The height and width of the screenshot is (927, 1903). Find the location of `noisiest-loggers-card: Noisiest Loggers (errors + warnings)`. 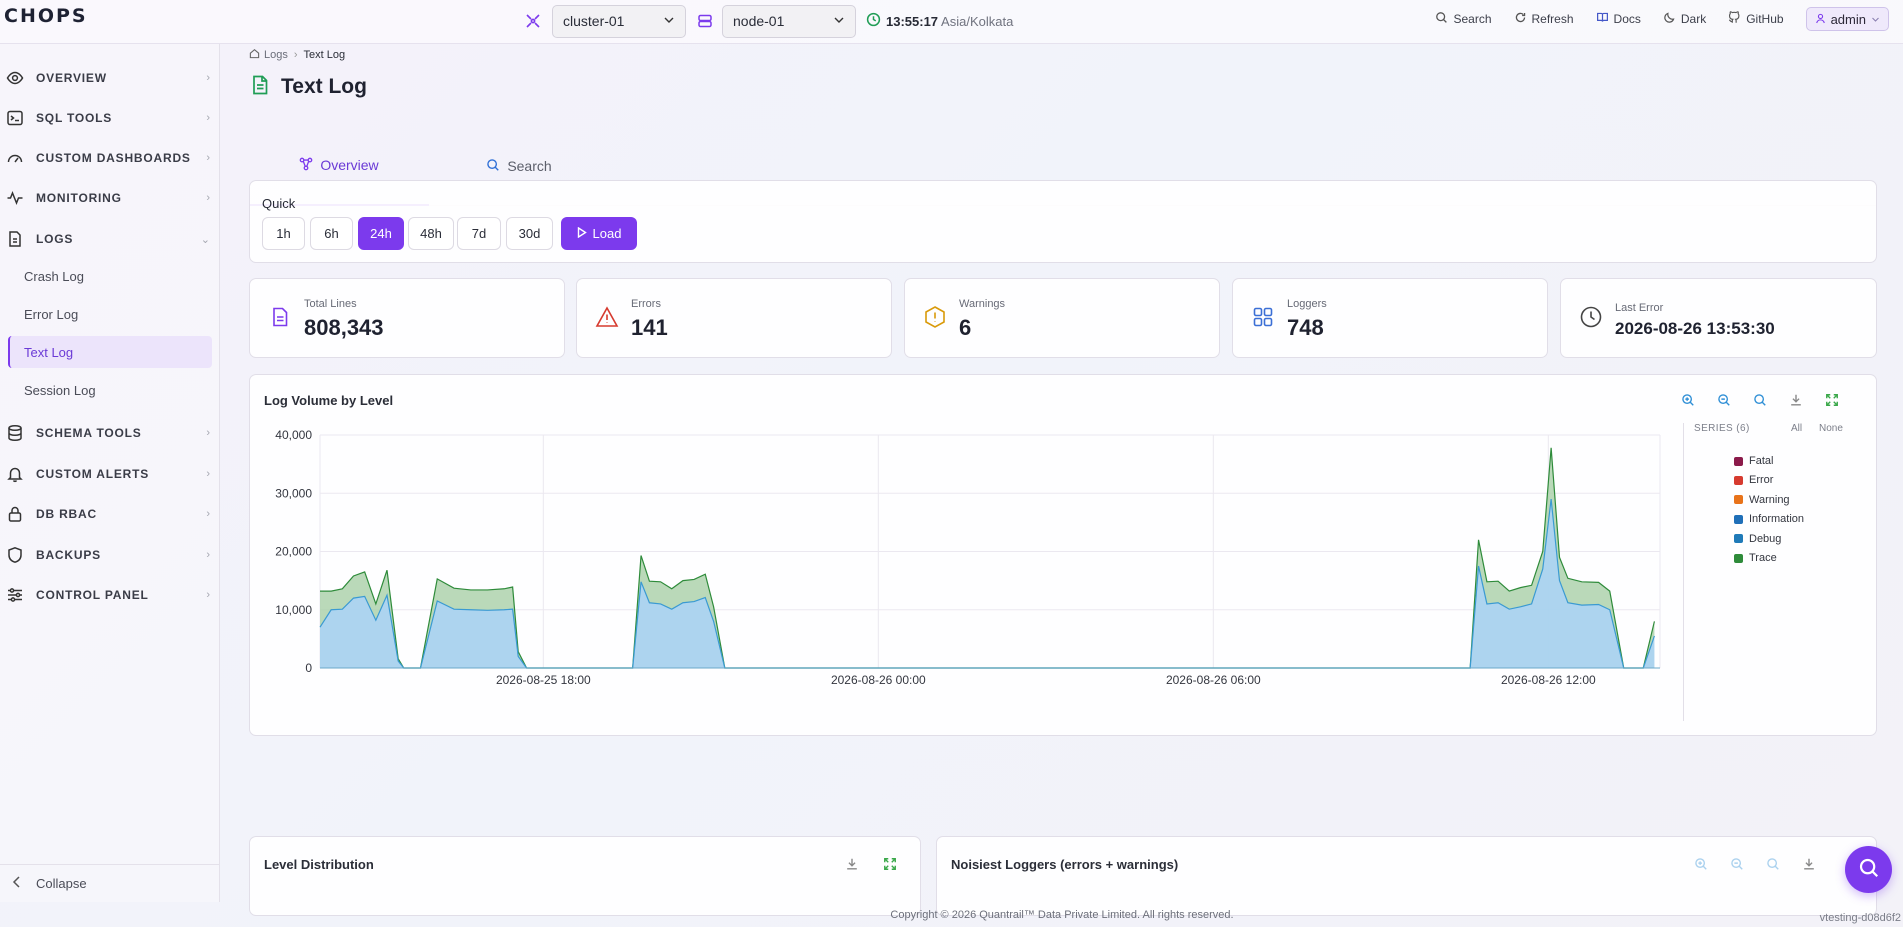

noisiest-loggers-card: Noisiest Loggers (errors + warnings) is located at coordinates (1406, 876).